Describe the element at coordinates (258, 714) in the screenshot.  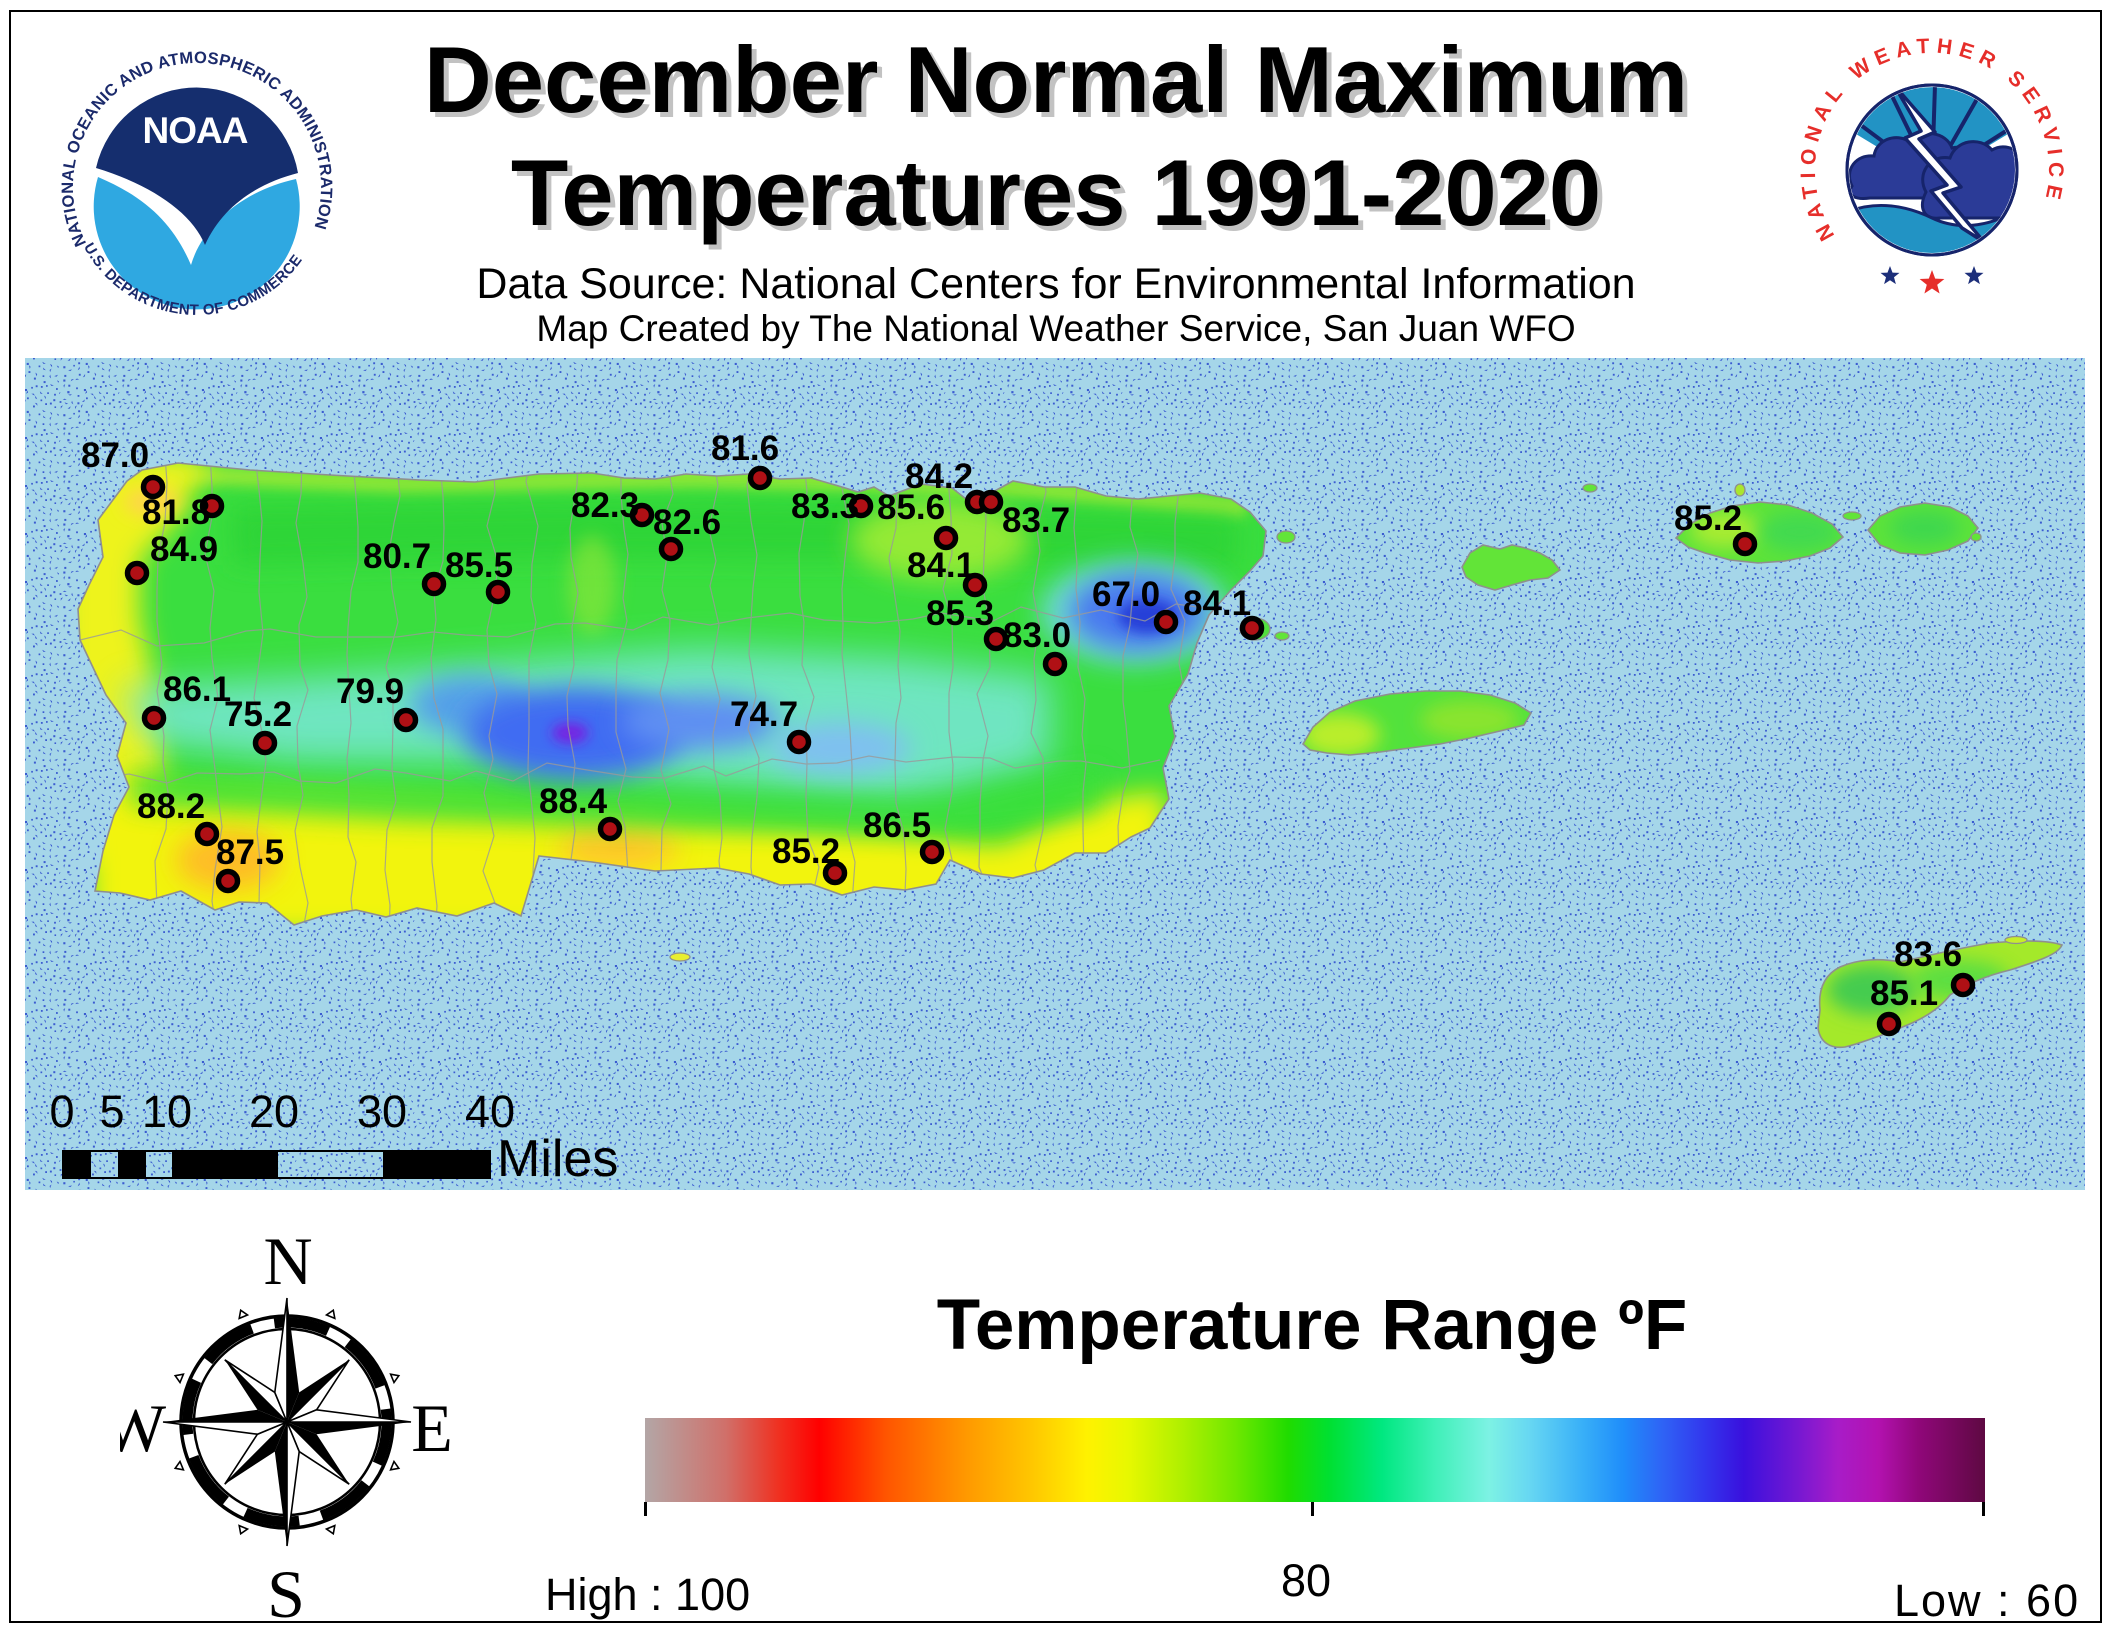
I see `svg-text: 75.2` at that location.